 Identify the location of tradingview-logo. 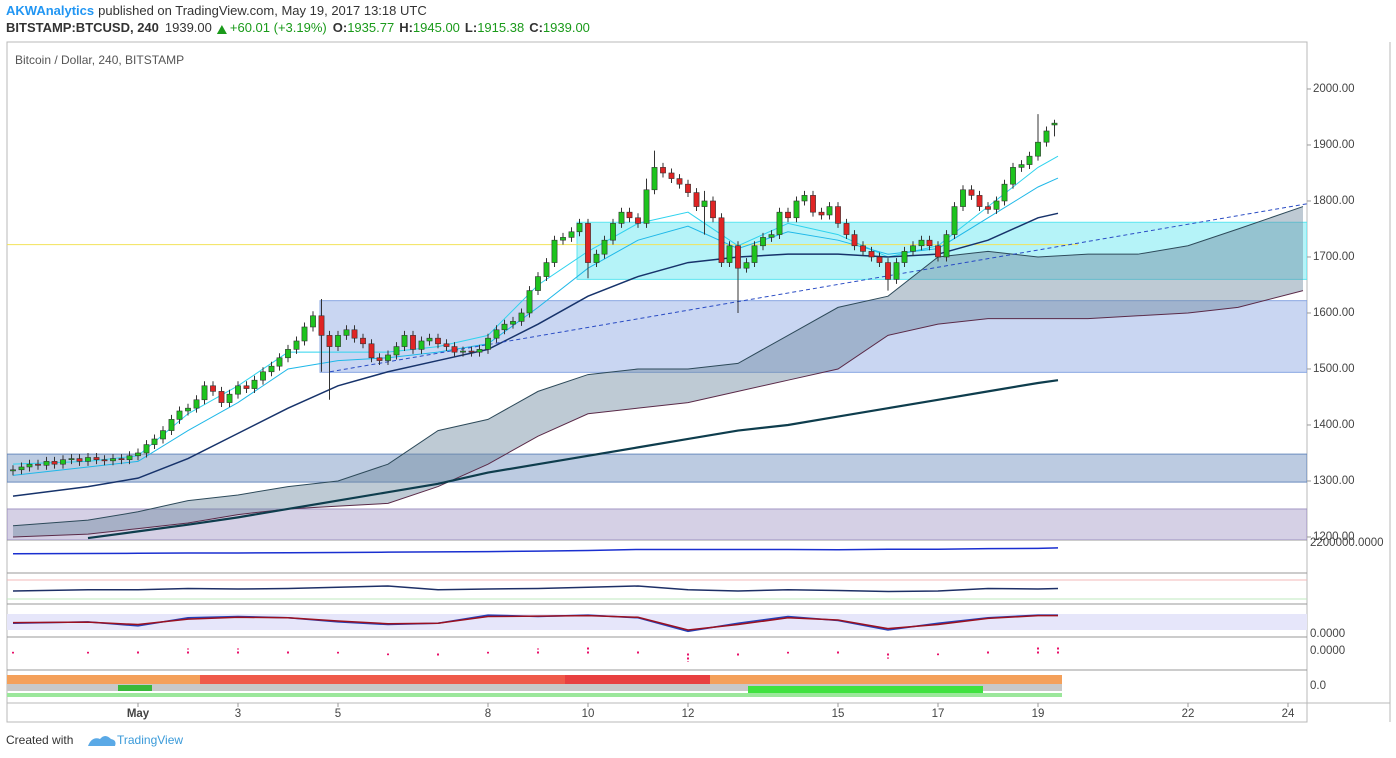
(102, 741).